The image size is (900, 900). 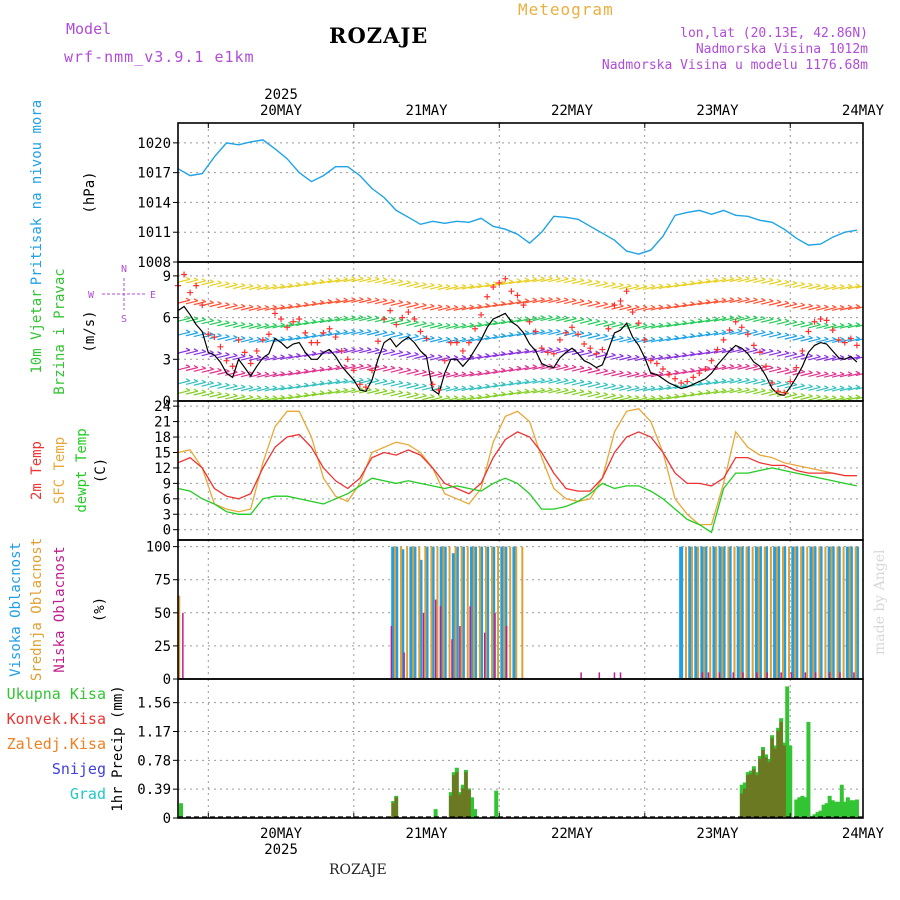 I want to click on y-tick-label: 9, so click(x=167, y=277).